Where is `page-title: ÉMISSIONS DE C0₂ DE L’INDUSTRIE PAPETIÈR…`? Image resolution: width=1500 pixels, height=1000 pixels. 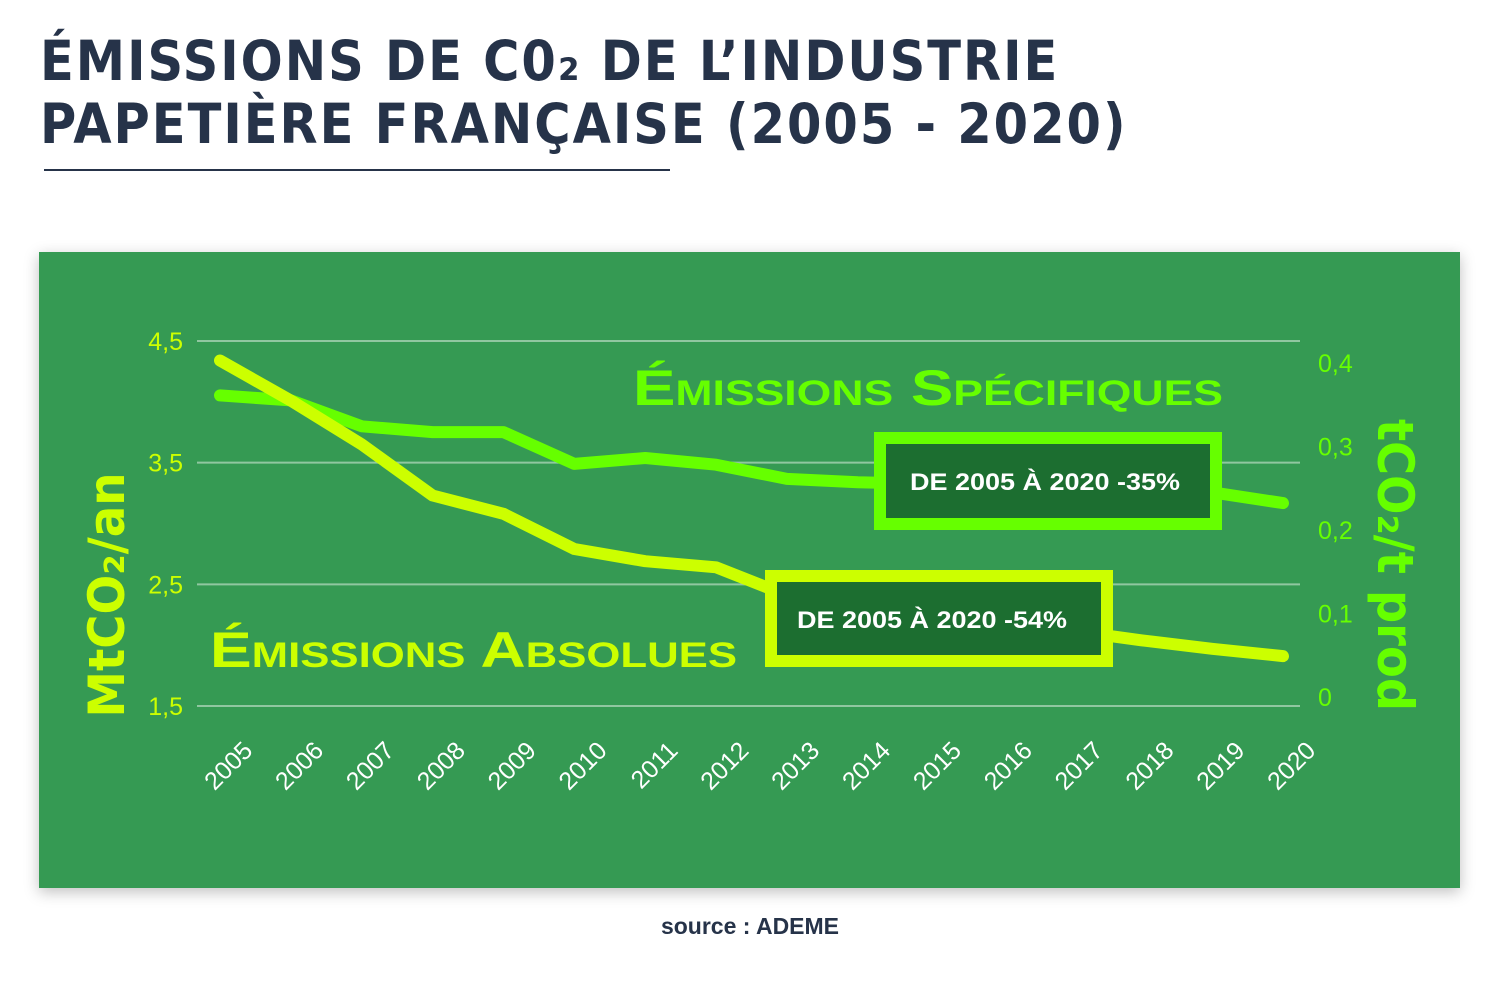 page-title: ÉMISSIONS DE C0₂ DE L’INDUSTRIE PAPETIÈR… is located at coordinates (584, 93).